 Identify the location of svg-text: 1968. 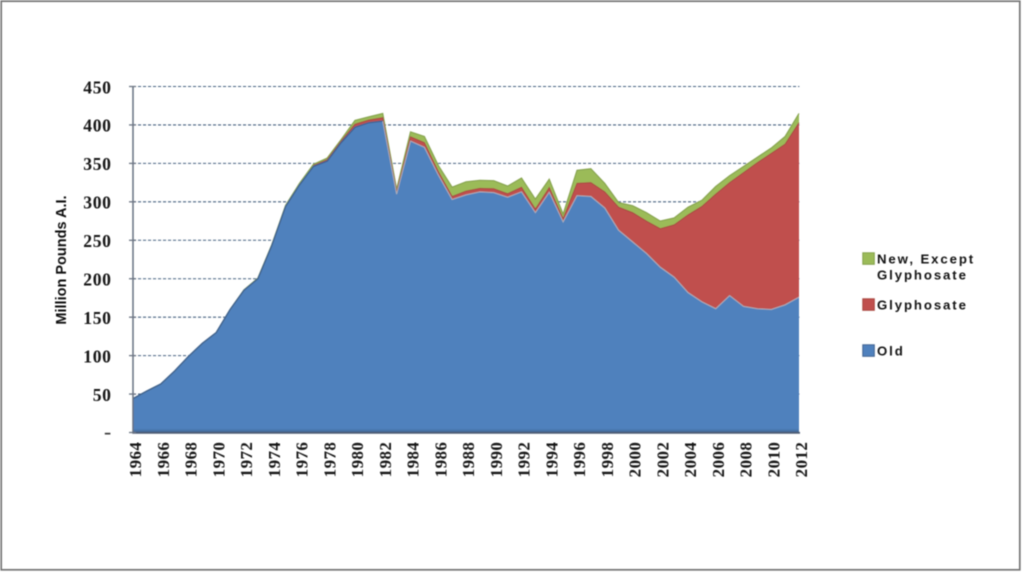
(191, 460).